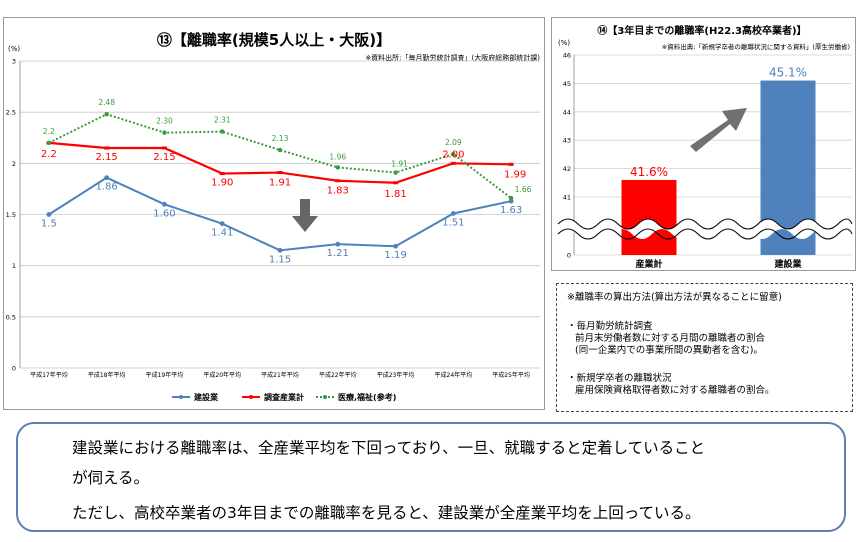  Describe the element at coordinates (567, 198) in the screenshot. I see `y-tick-label: 41` at that location.